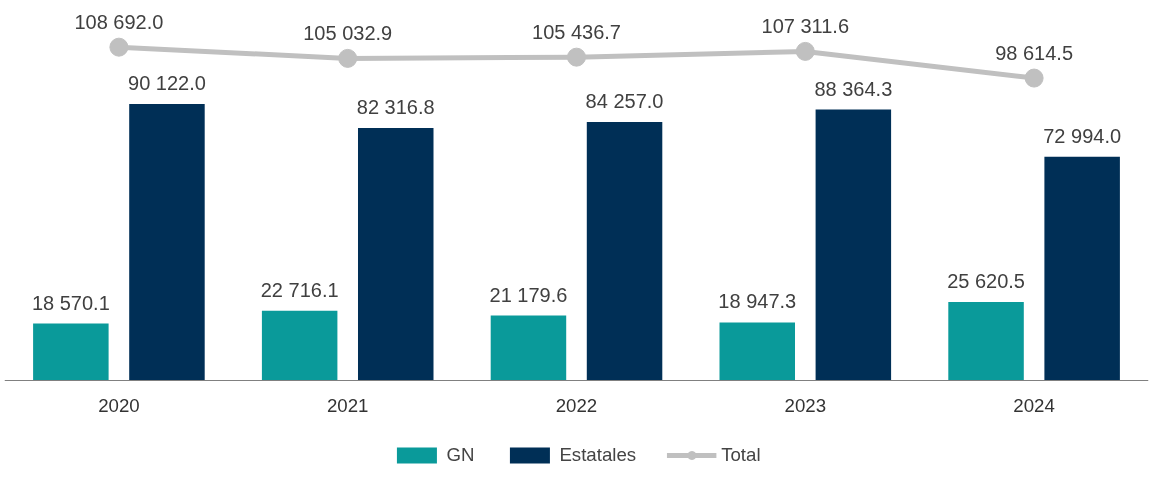  Describe the element at coordinates (460, 455) in the screenshot. I see `legend-label: GN` at that location.